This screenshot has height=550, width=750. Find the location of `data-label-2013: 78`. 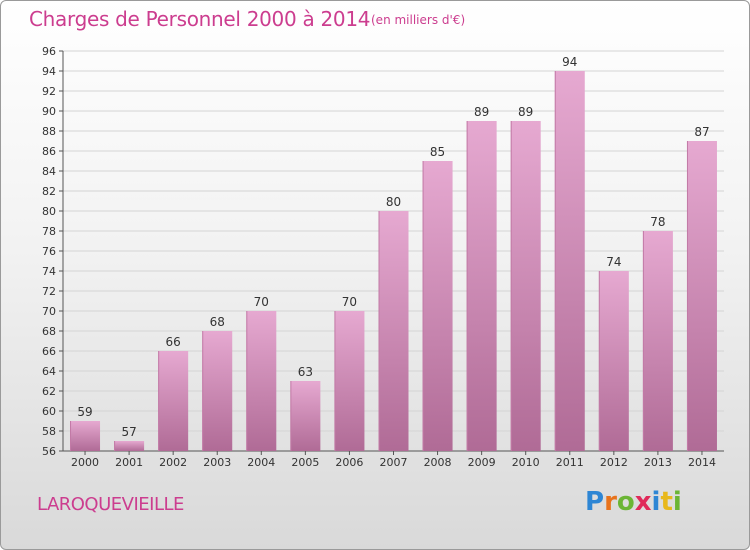

data-label-2013: 78 is located at coordinates (657, 222).